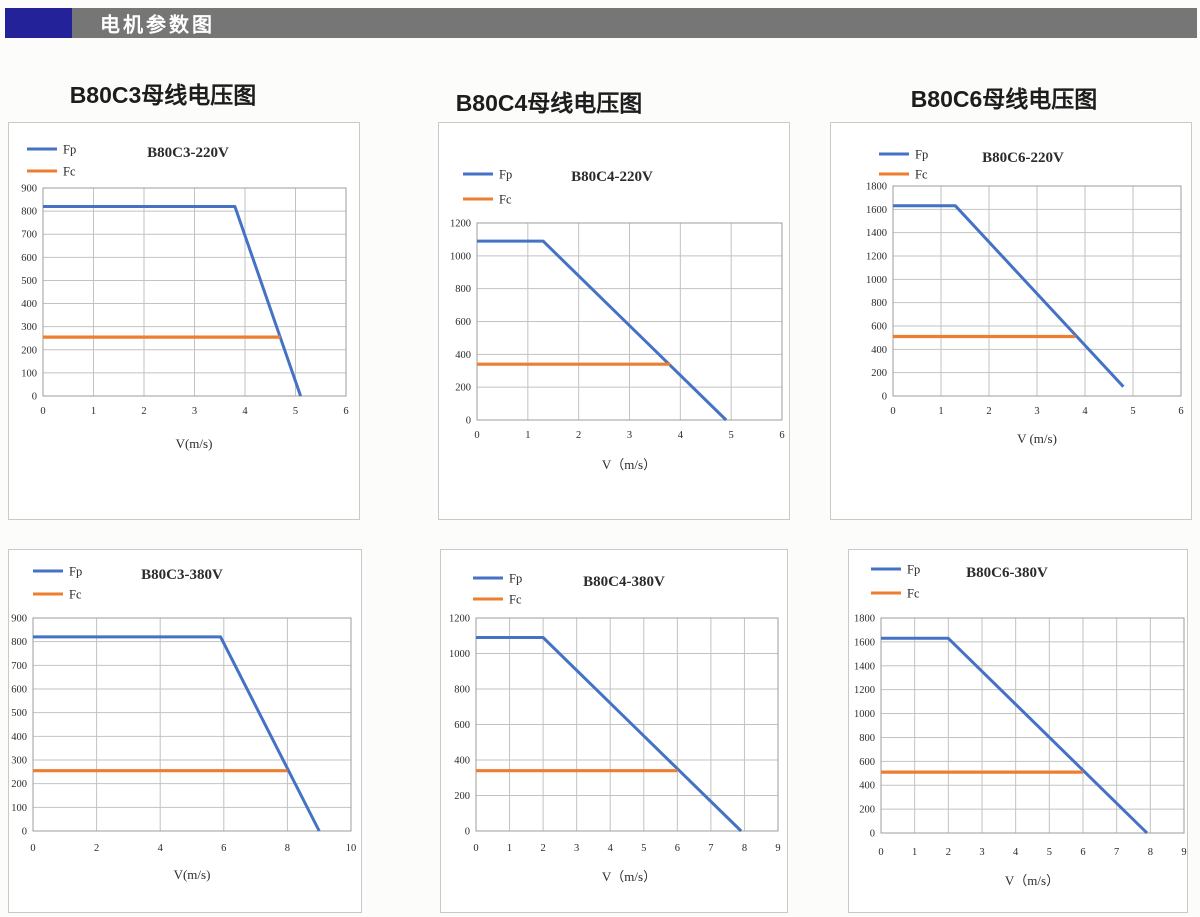 The height and width of the screenshot is (917, 1200). I want to click on chart-title: B80C6-380V, so click(1007, 573).